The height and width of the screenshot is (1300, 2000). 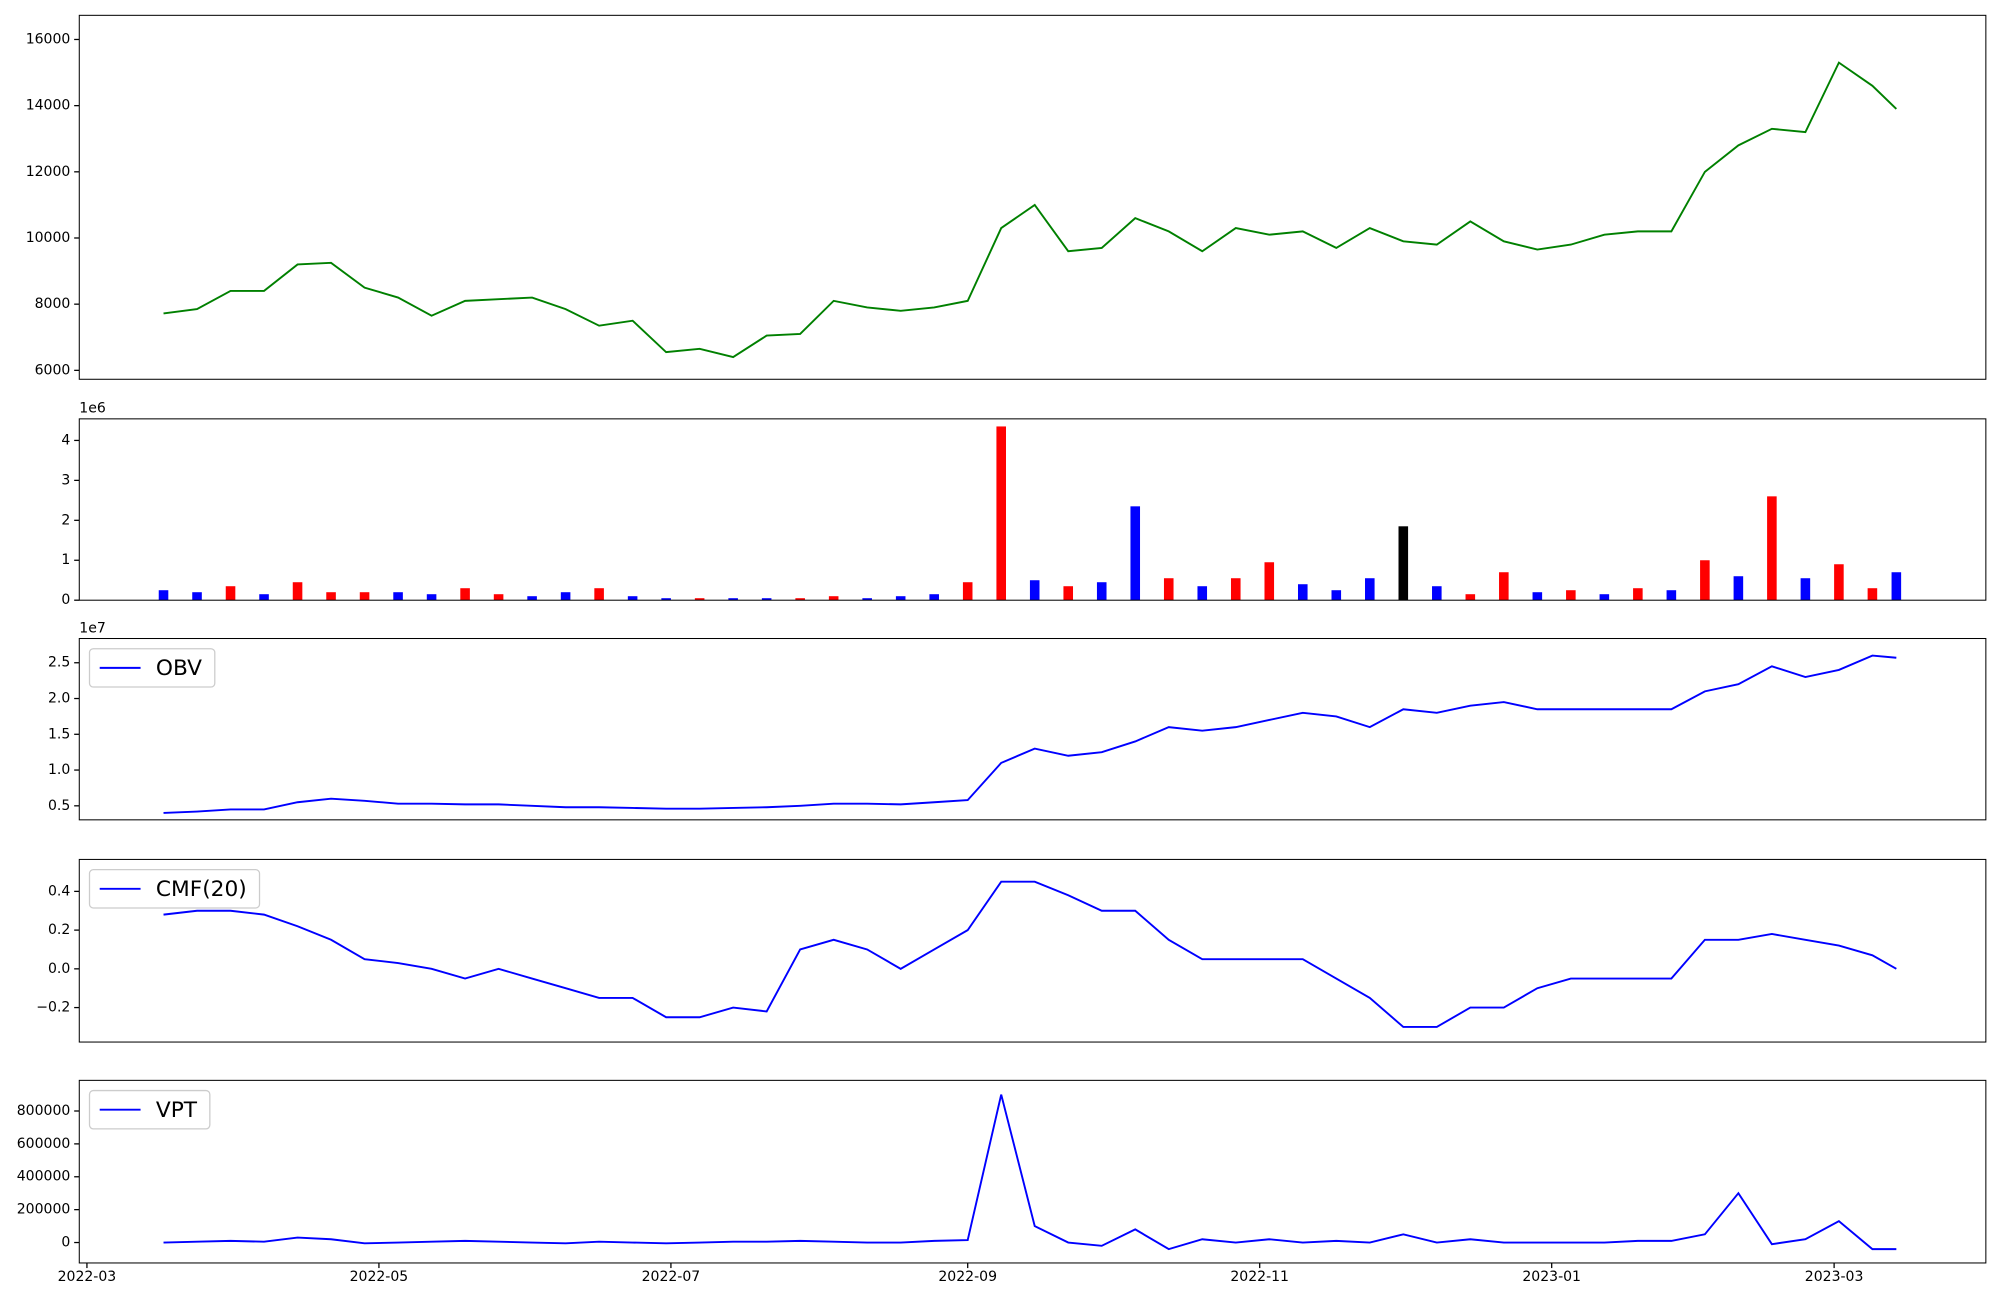 What do you see at coordinates (1551, 1277) in the screenshot?
I see `x-tick-label: 2023-01` at bounding box center [1551, 1277].